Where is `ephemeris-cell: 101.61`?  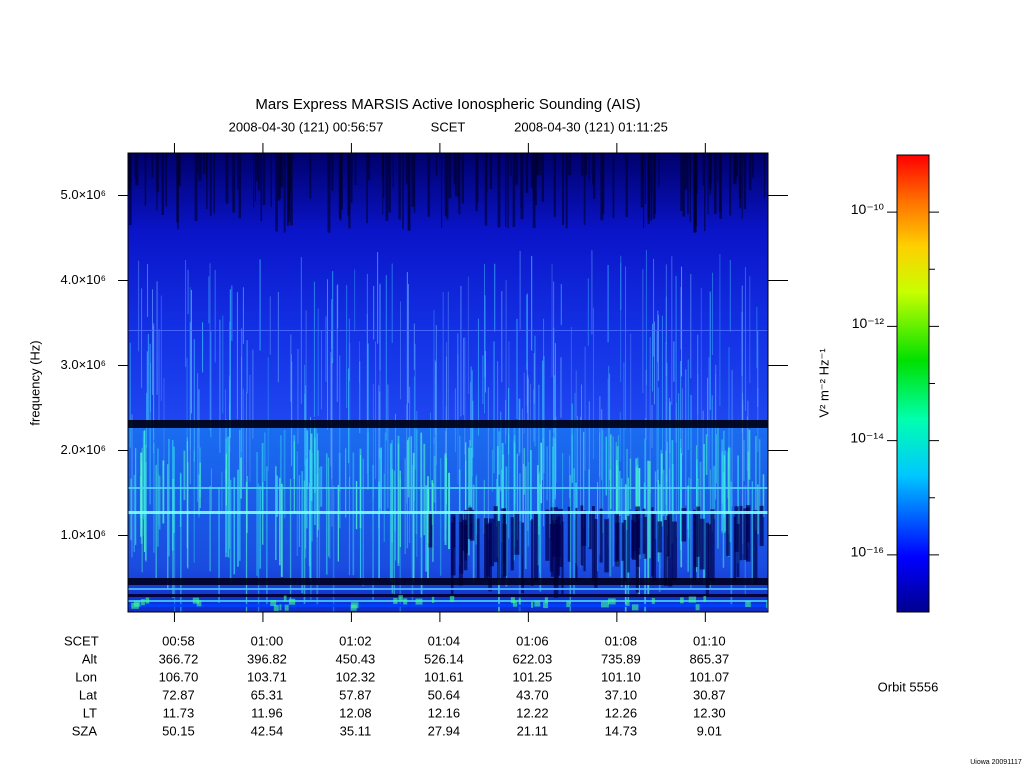 ephemeris-cell: 101.61 is located at coordinates (444, 676).